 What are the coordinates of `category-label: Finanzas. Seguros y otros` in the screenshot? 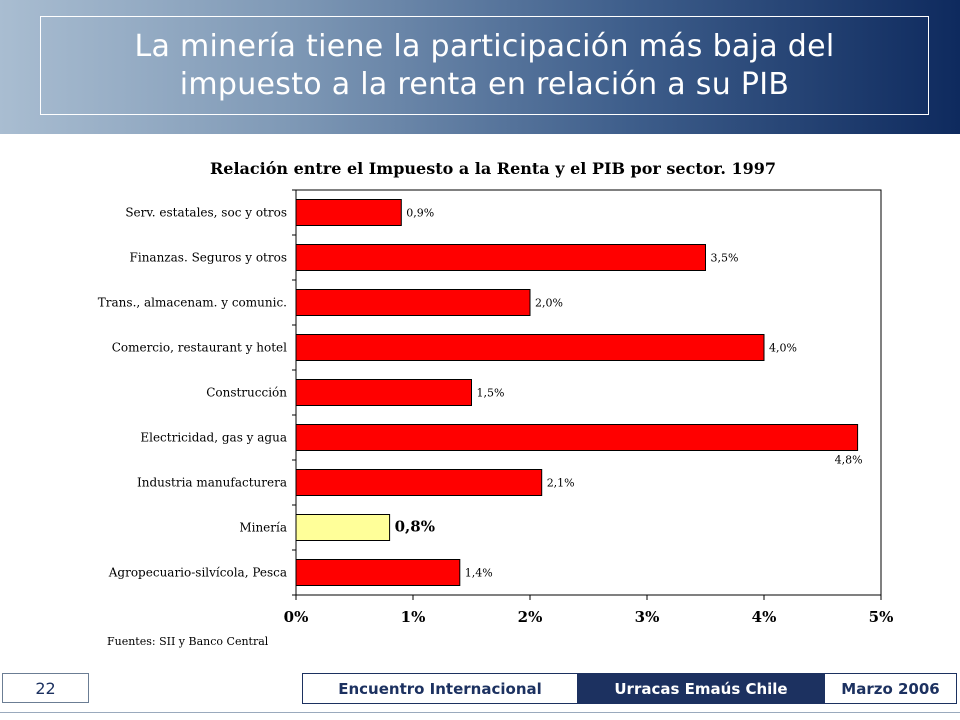 It's located at (208, 258).